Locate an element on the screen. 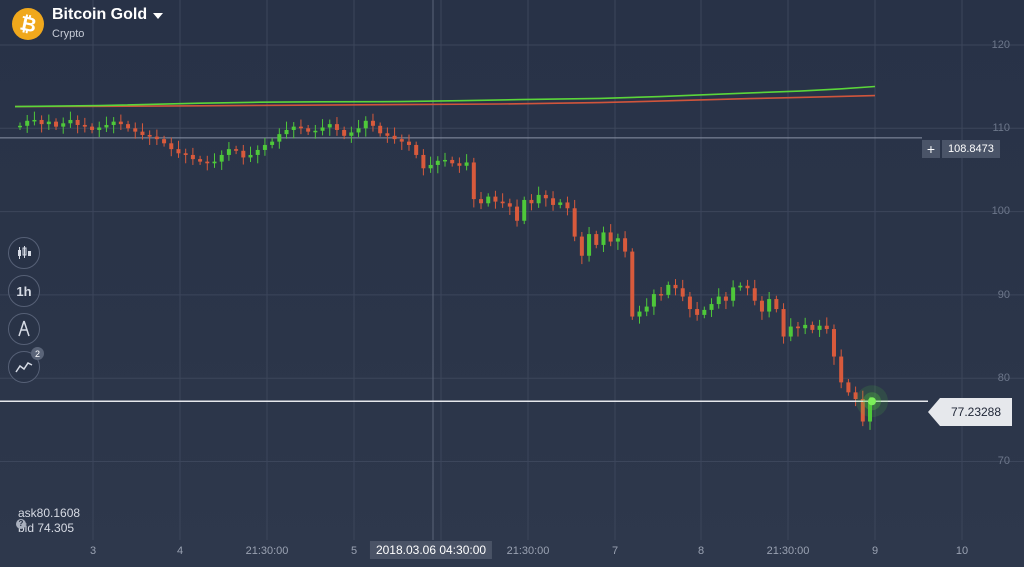 The width and height of the screenshot is (1024, 567). asset-header: ₿ Bitcoin Gold Crypto is located at coordinates (88, 26).